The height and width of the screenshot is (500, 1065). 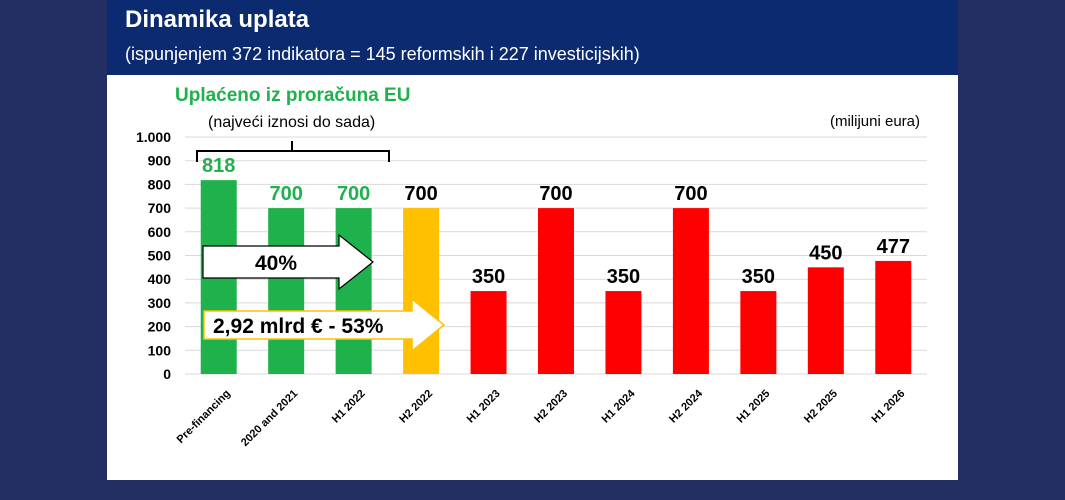 What do you see at coordinates (416, 407) in the screenshot?
I see `x-tick-label: H2 2022` at bounding box center [416, 407].